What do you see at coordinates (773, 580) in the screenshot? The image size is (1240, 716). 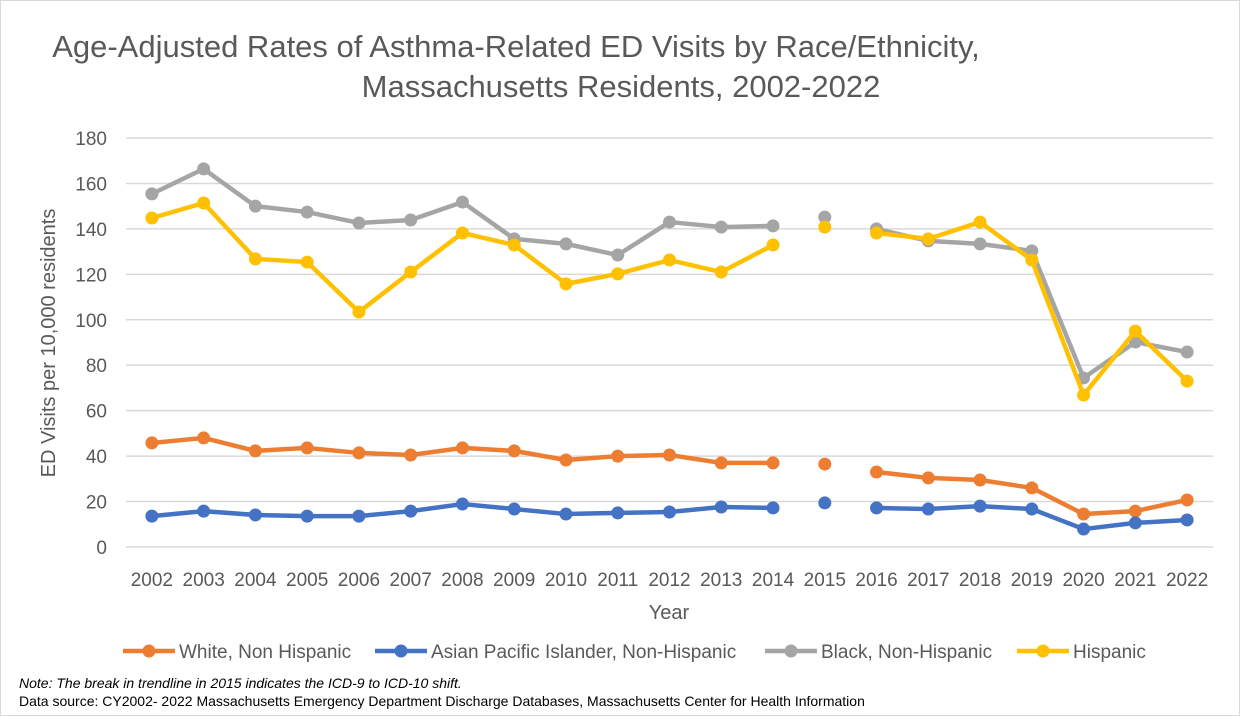 I see `x-tick-label: 2014` at bounding box center [773, 580].